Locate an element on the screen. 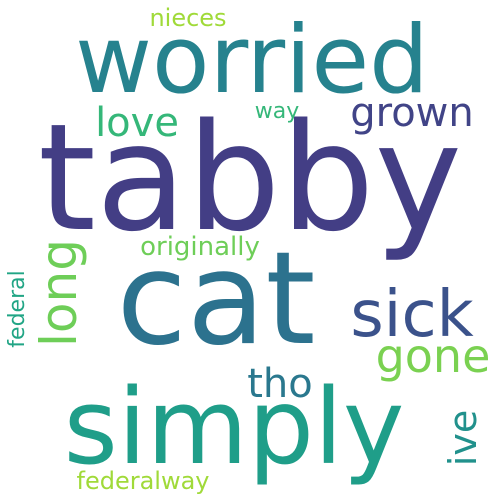  word-sick: sick is located at coordinates (412, 315).